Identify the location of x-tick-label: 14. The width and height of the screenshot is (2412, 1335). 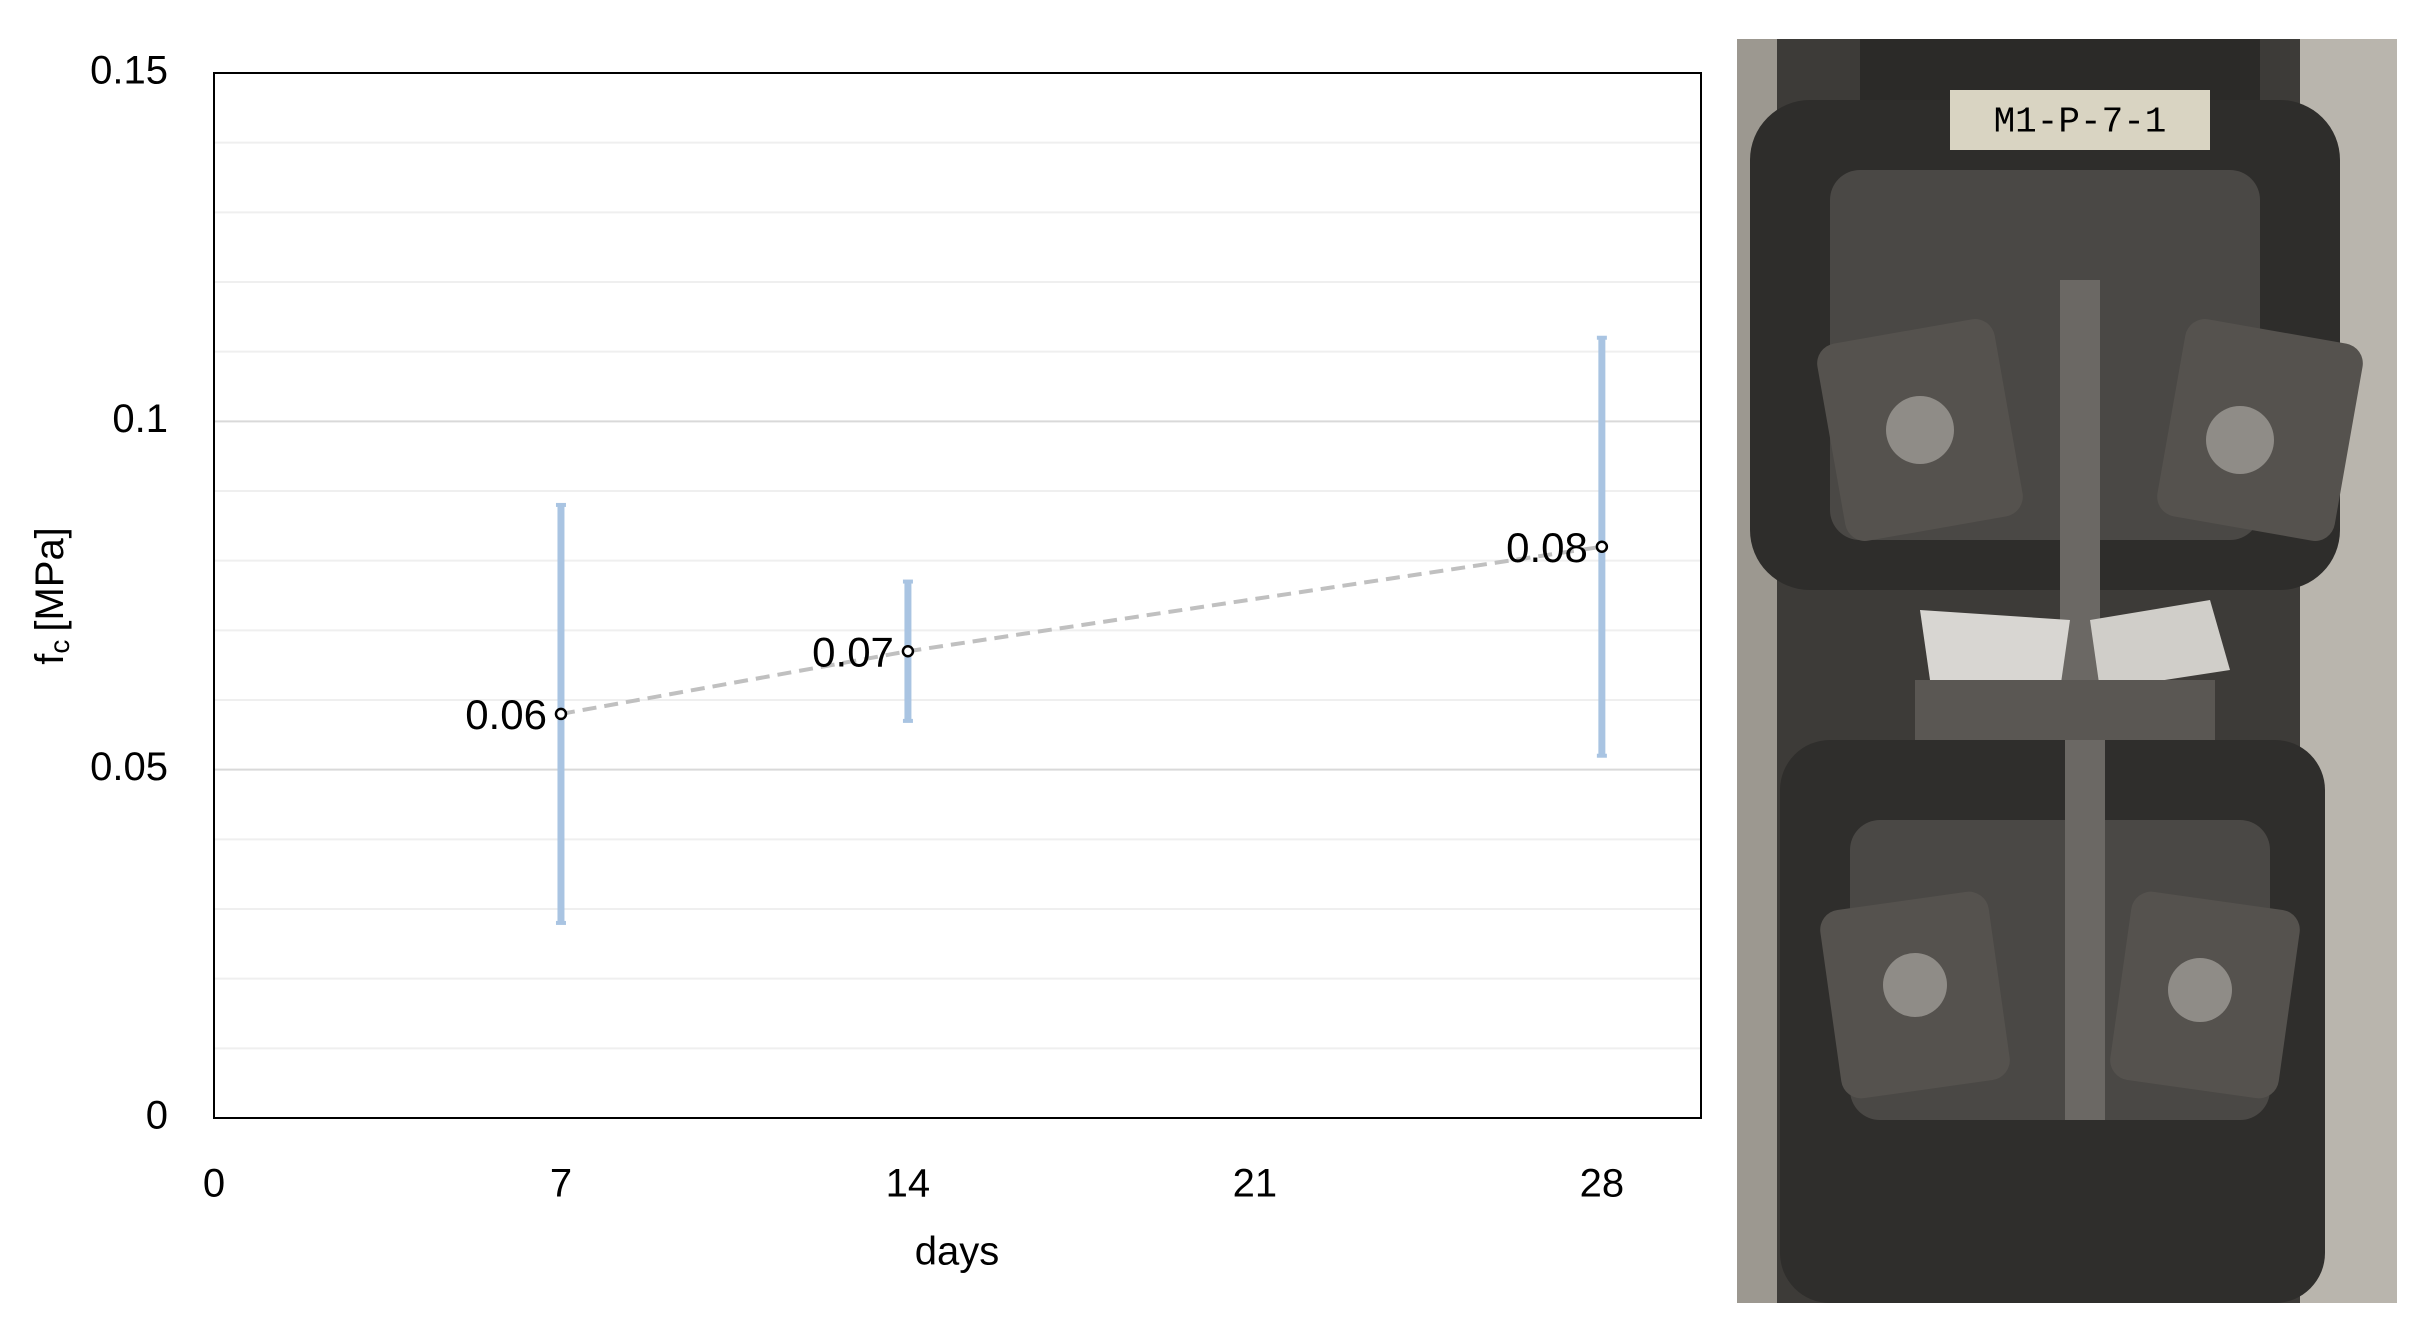
(908, 1184).